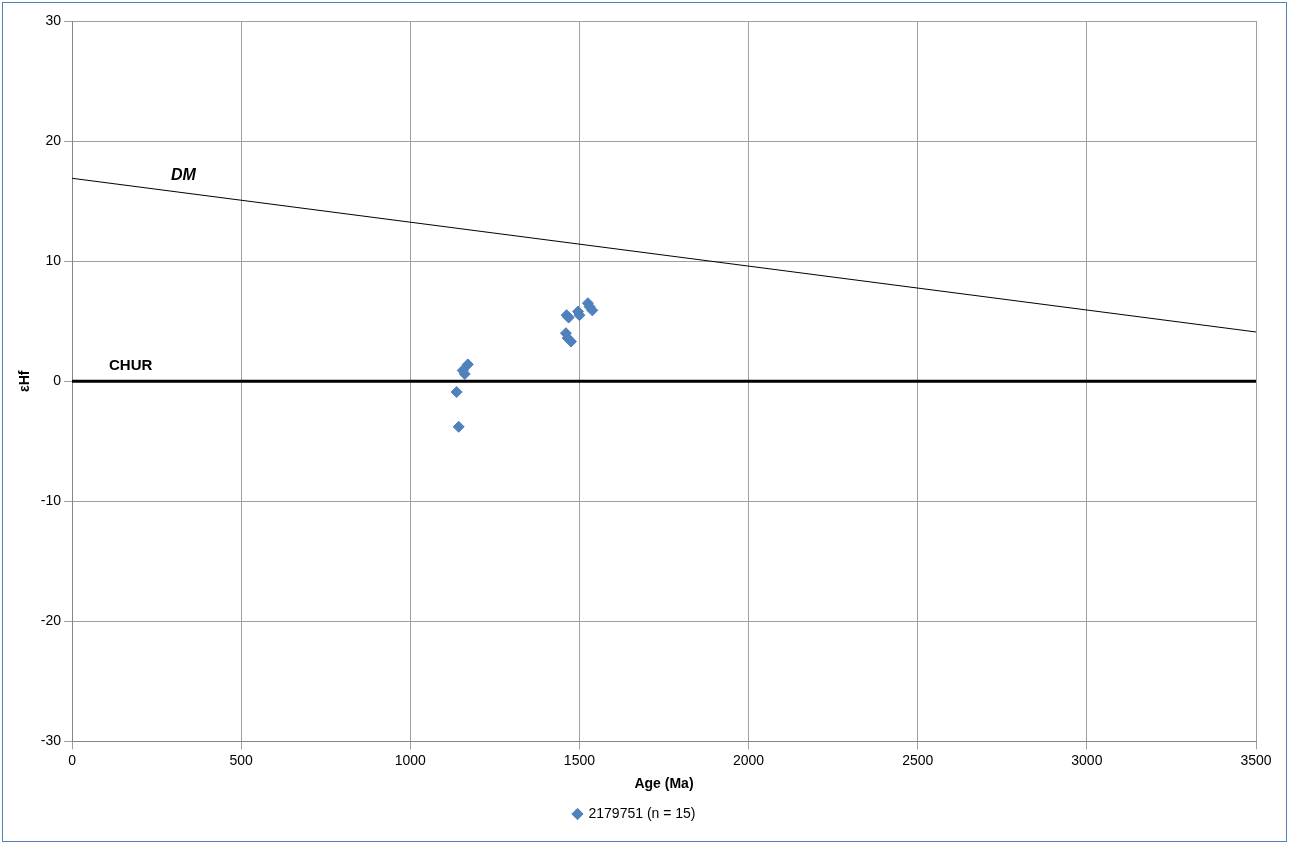 This screenshot has height=846, width=1291. Describe the element at coordinates (51, 500) in the screenshot. I see `y-tick-label: -10` at that location.